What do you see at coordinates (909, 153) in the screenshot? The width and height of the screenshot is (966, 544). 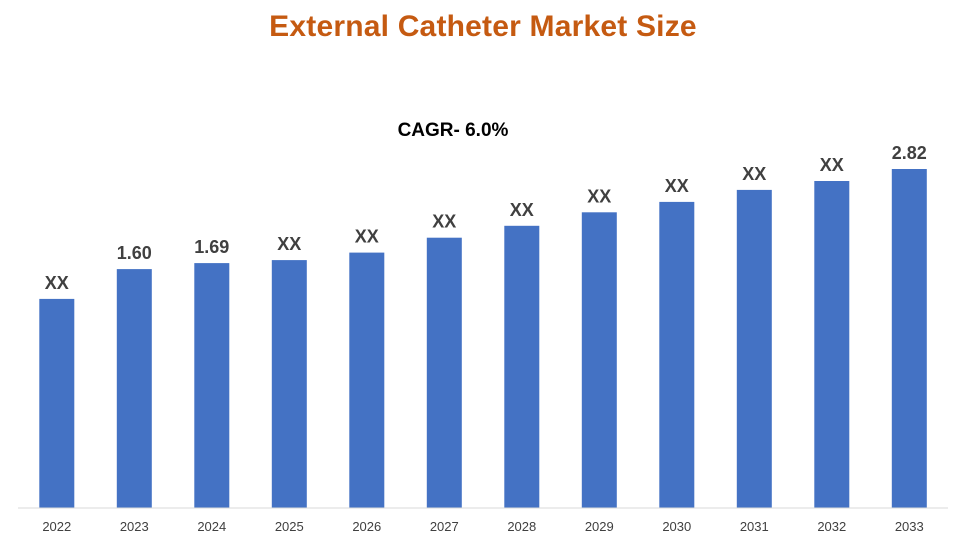 I see `data-label-2033: 2.82` at bounding box center [909, 153].